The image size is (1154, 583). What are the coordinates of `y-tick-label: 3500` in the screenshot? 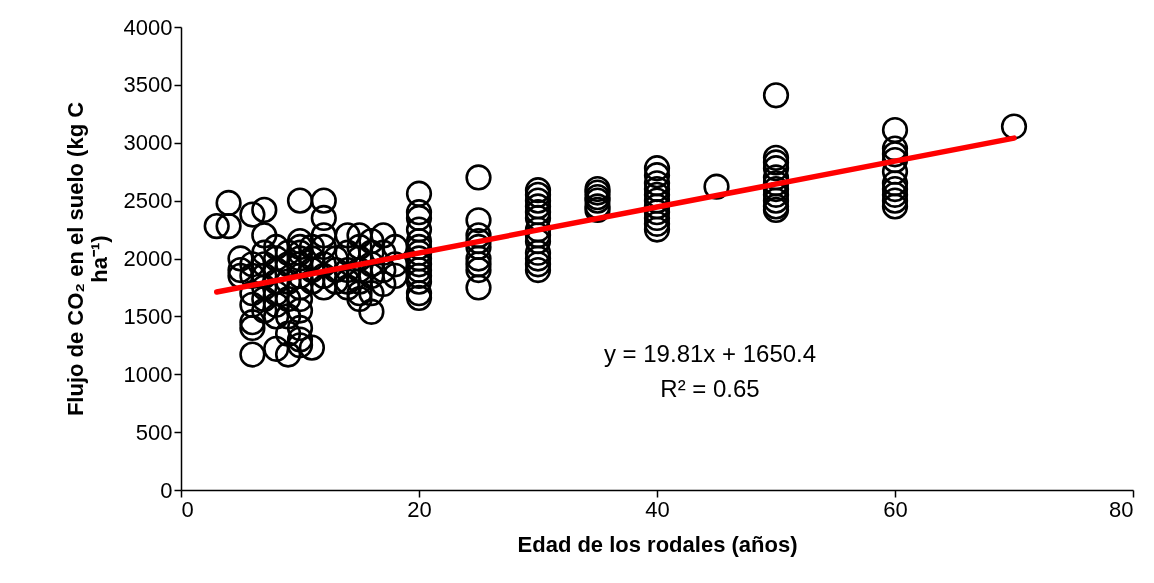 It's located at (148, 85).